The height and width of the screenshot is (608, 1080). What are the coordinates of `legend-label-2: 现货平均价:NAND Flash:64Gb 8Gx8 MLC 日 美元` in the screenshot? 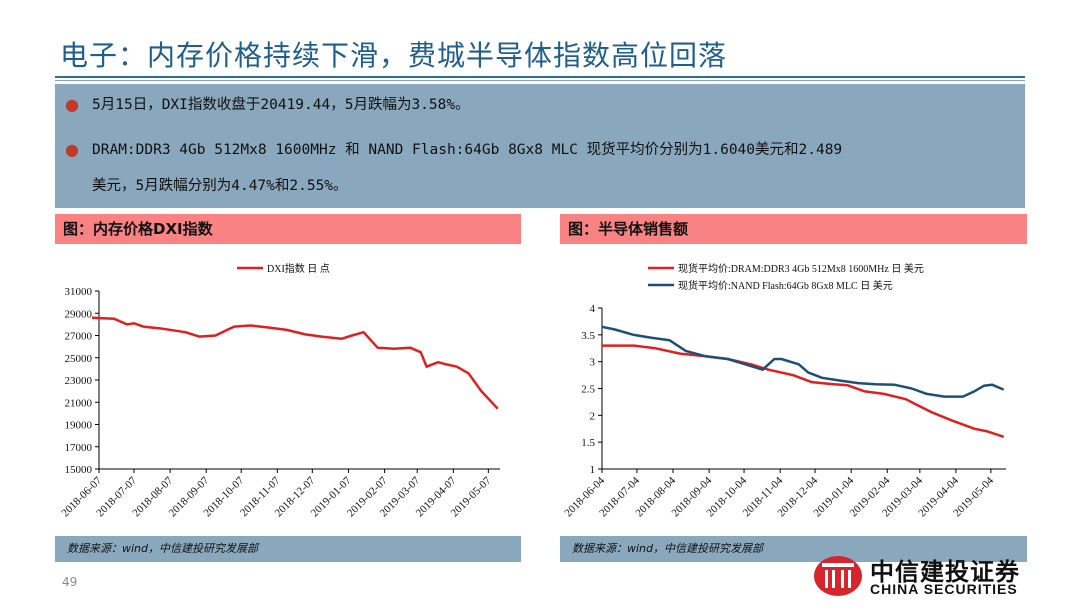 It's located at (785, 285).